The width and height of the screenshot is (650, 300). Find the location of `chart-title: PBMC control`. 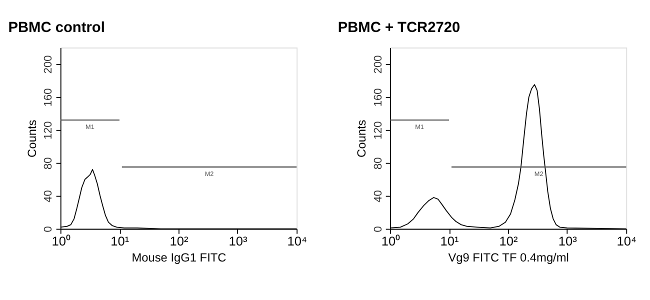

chart-title: PBMC control is located at coordinates (56, 28).